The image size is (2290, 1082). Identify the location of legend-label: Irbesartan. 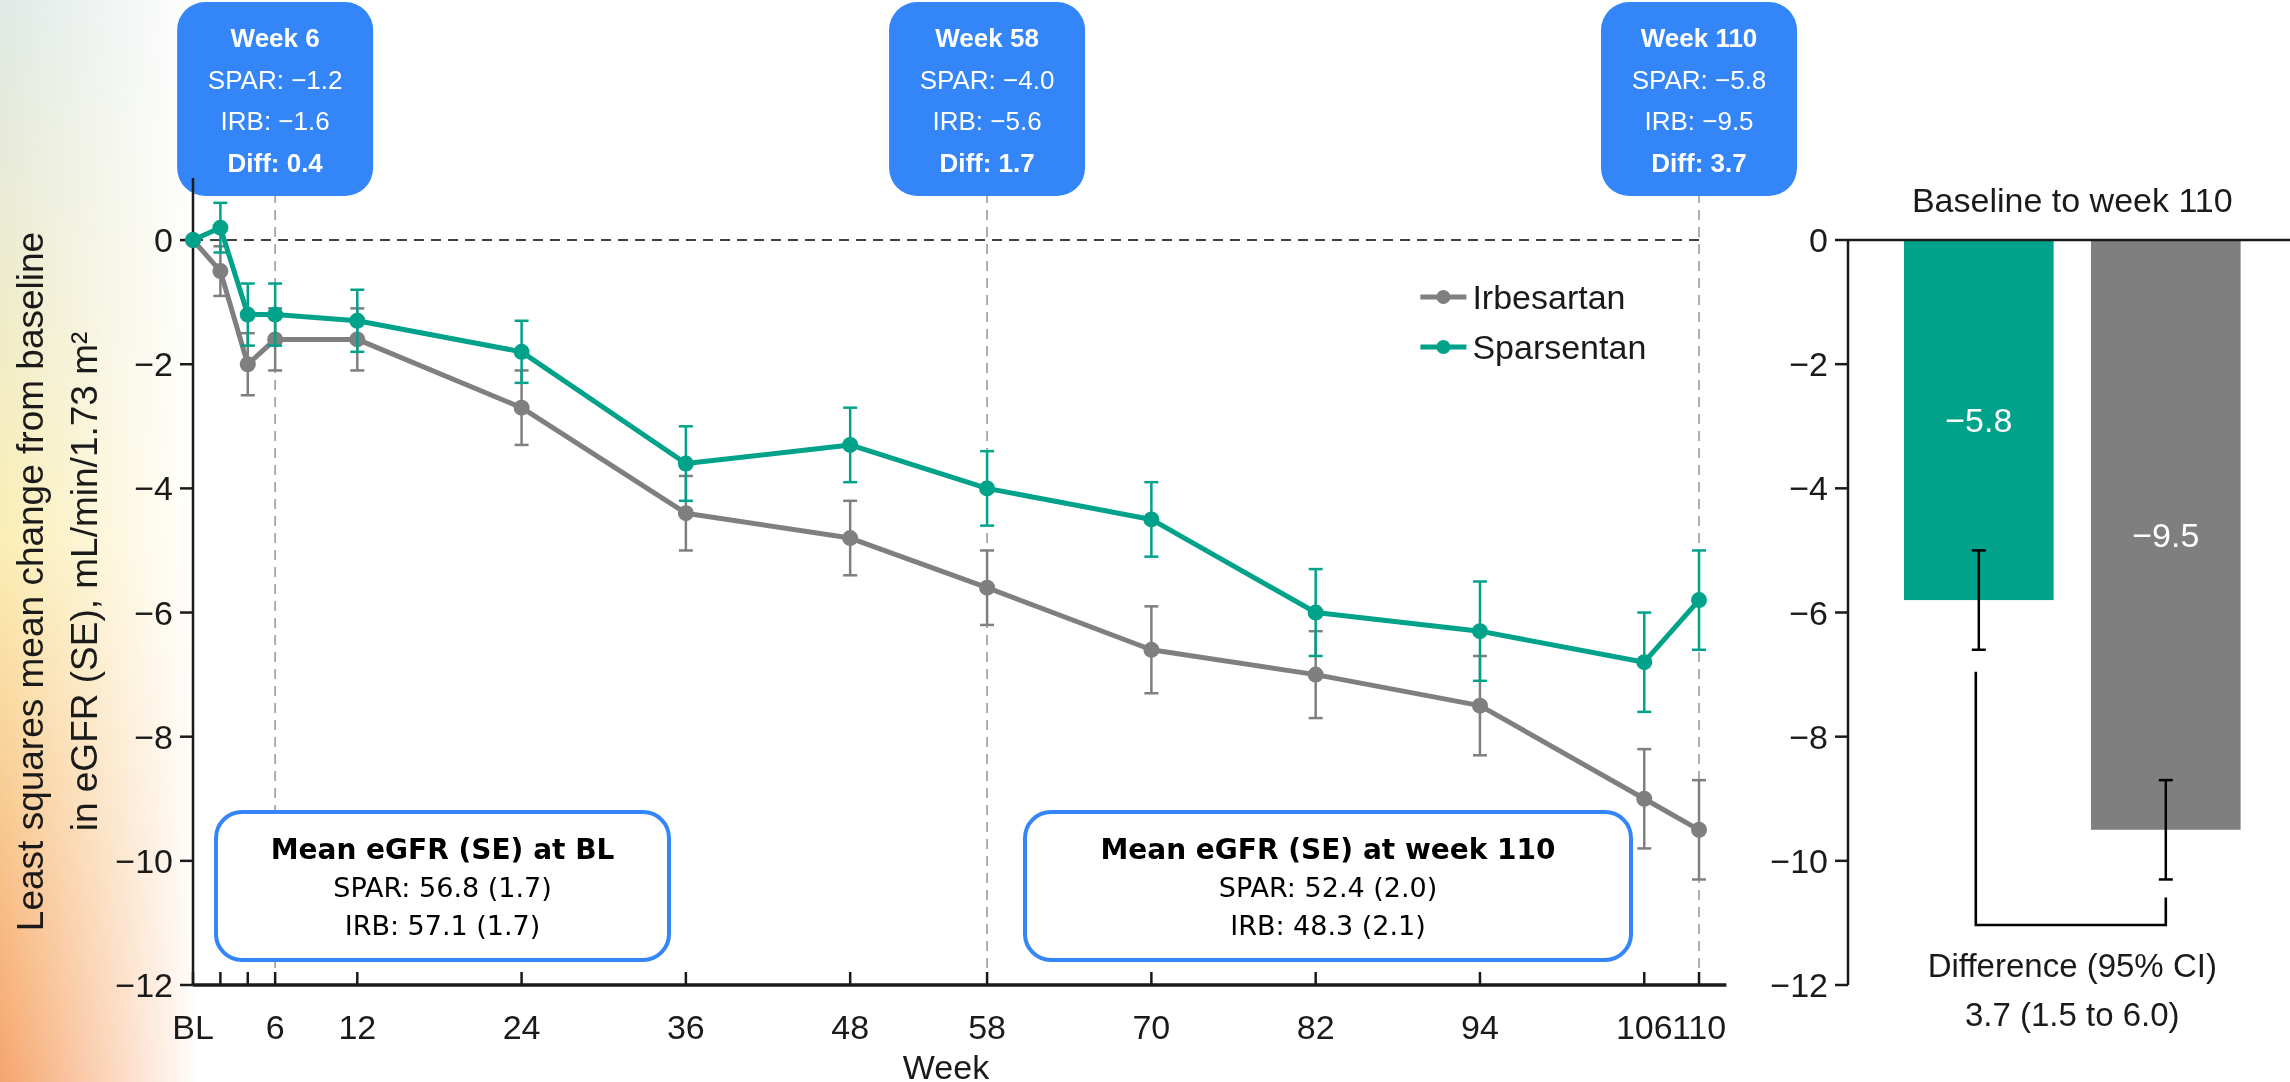
(1549, 297).